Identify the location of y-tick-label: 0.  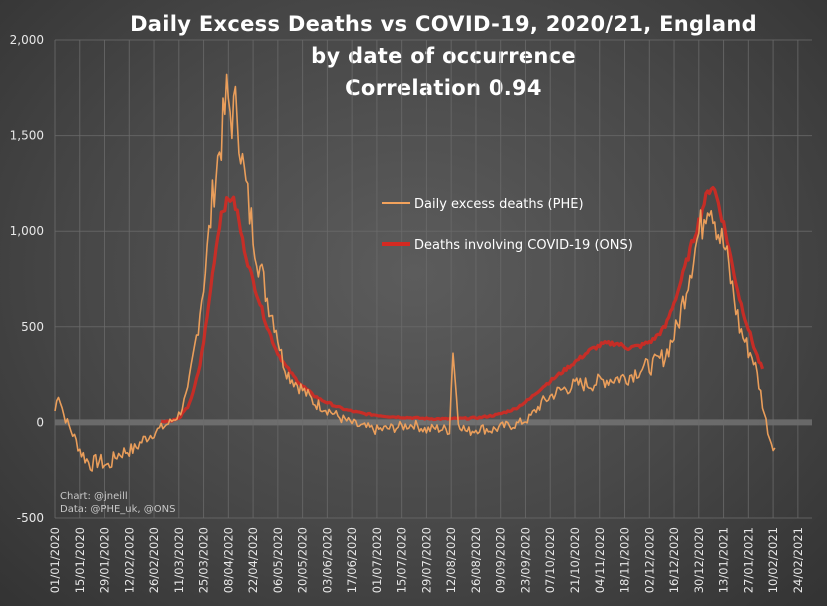
(40, 422).